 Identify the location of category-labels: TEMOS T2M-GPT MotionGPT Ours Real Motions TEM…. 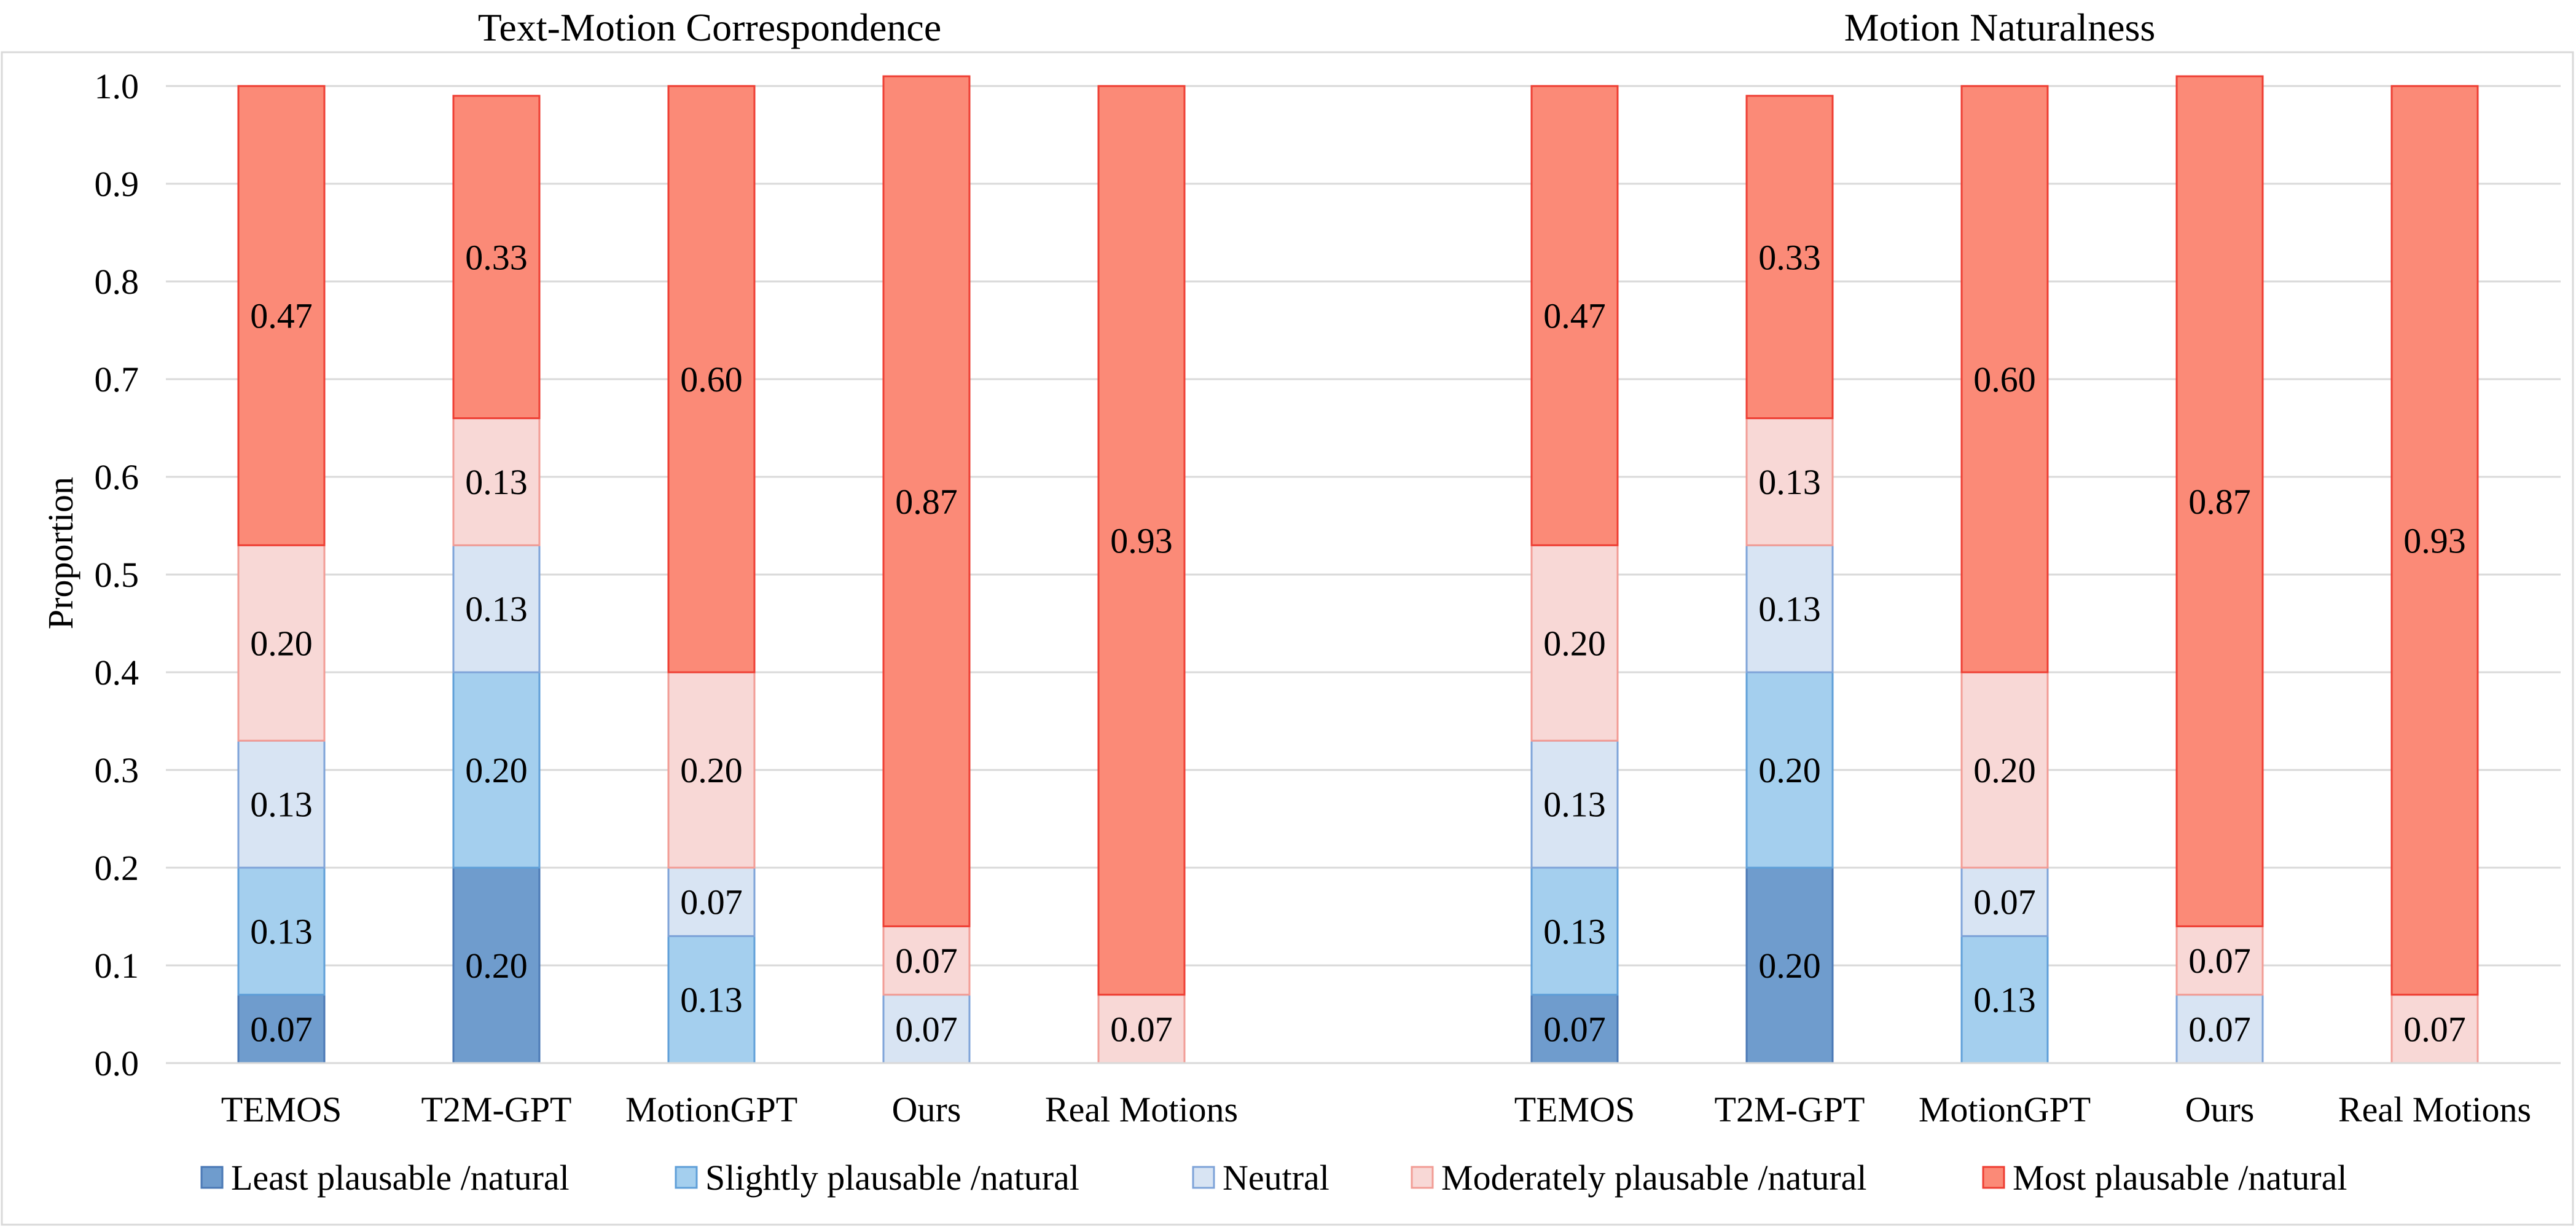
(1376, 1110).